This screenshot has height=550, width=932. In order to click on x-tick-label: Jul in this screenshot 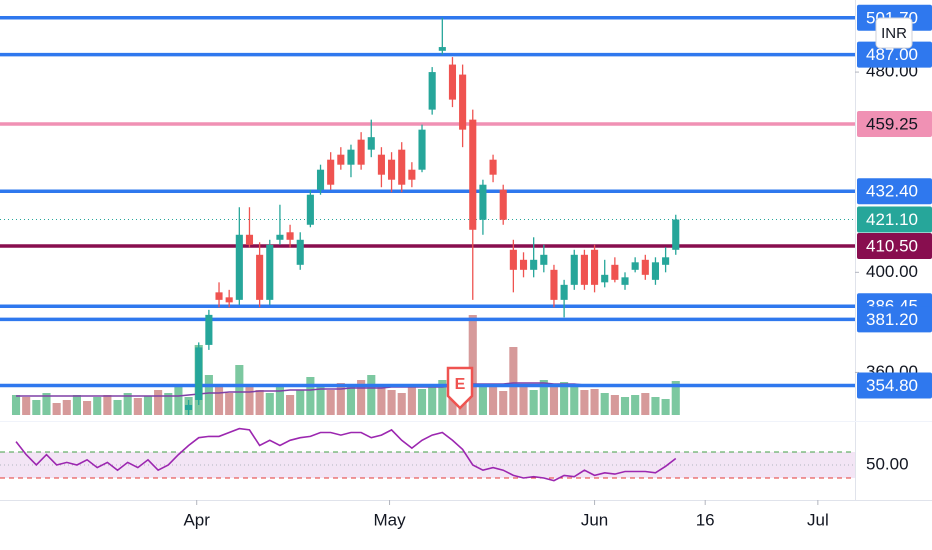, I will do `click(818, 519)`.